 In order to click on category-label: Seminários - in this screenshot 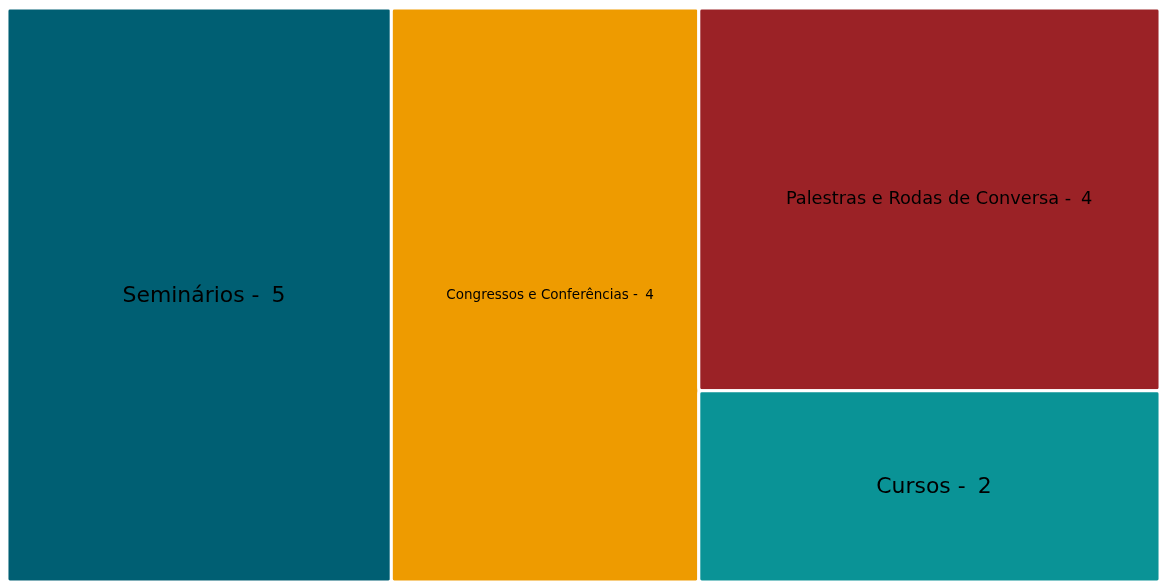, I will do `click(191, 294)`.